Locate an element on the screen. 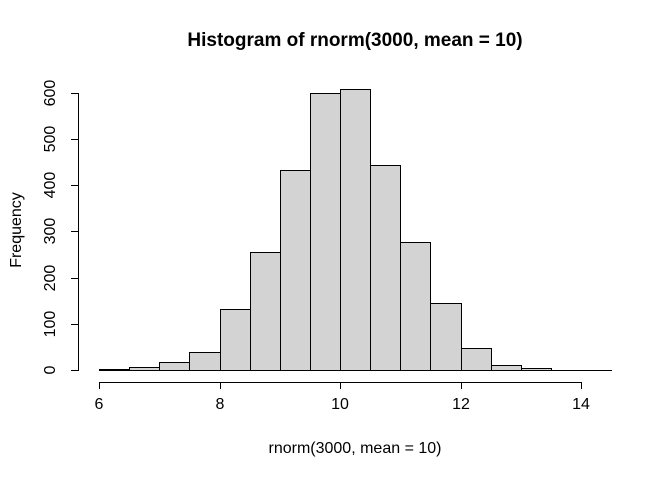 This screenshot has height=480, width=672. x-tick-label: 14 is located at coordinates (581, 404).